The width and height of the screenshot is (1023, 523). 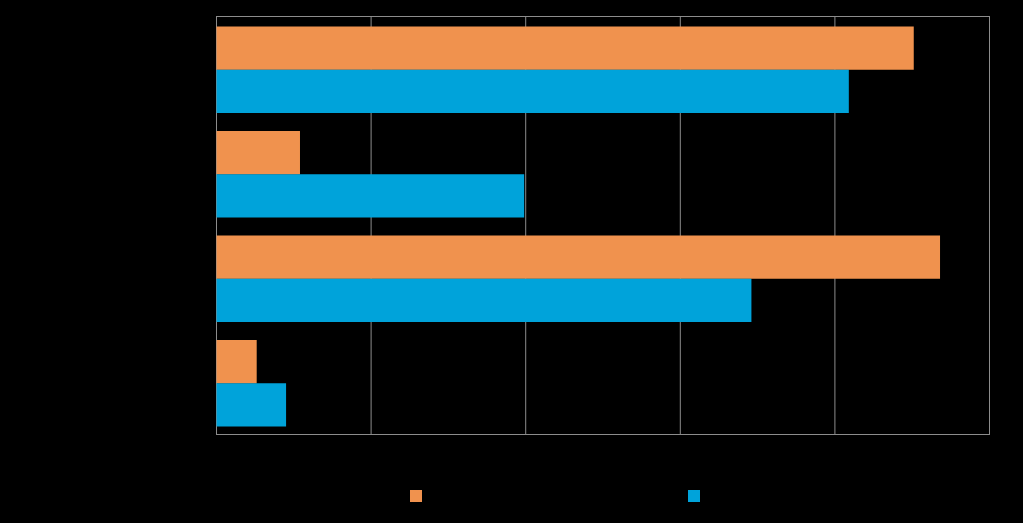 What do you see at coordinates (371, 450) in the screenshot?
I see `x-tick-label: 1` at bounding box center [371, 450].